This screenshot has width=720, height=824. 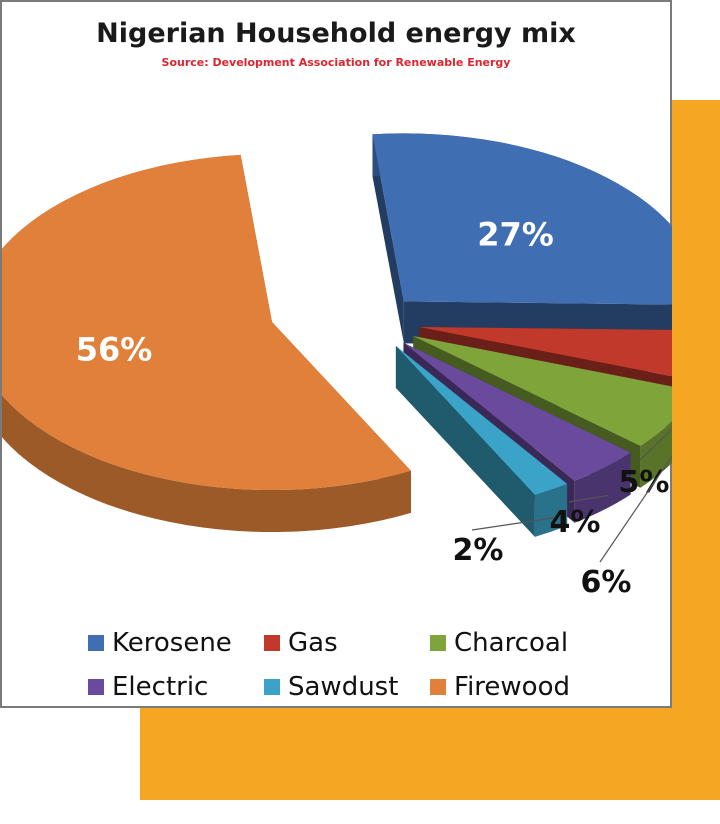 What do you see at coordinates (575, 522) in the screenshot?
I see `data-label-electric: 4%` at bounding box center [575, 522].